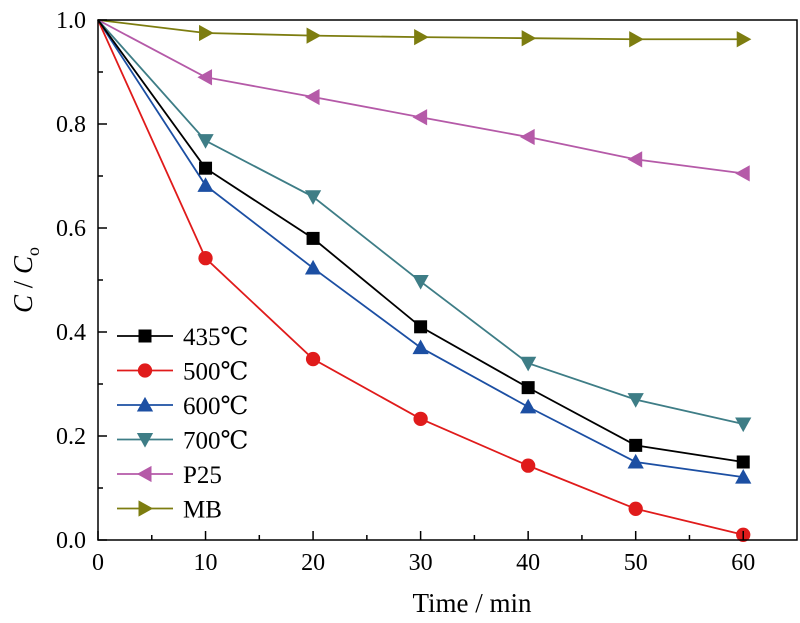 The width and height of the screenshot is (800, 623). Describe the element at coordinates (71, 437) in the screenshot. I see `y-tick-label: 0.2` at that location.